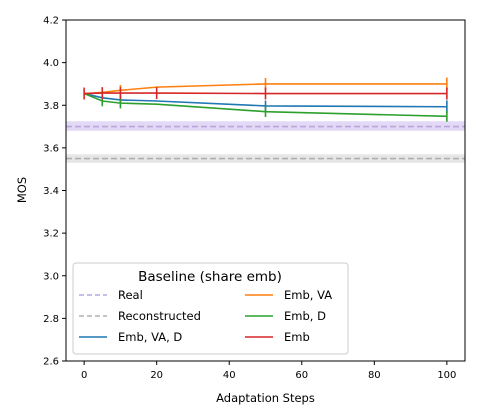  I want to click on series-line-emb-d, so click(265, 105).